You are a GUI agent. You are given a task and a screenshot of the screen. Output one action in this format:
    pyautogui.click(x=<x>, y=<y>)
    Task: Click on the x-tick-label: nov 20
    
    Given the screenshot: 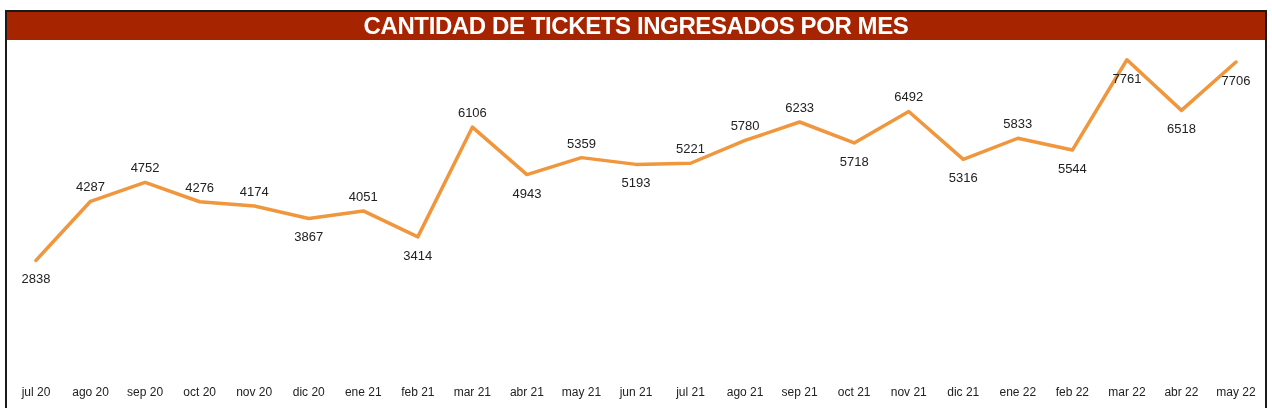 What is the action you would take?
    pyautogui.click(x=254, y=392)
    